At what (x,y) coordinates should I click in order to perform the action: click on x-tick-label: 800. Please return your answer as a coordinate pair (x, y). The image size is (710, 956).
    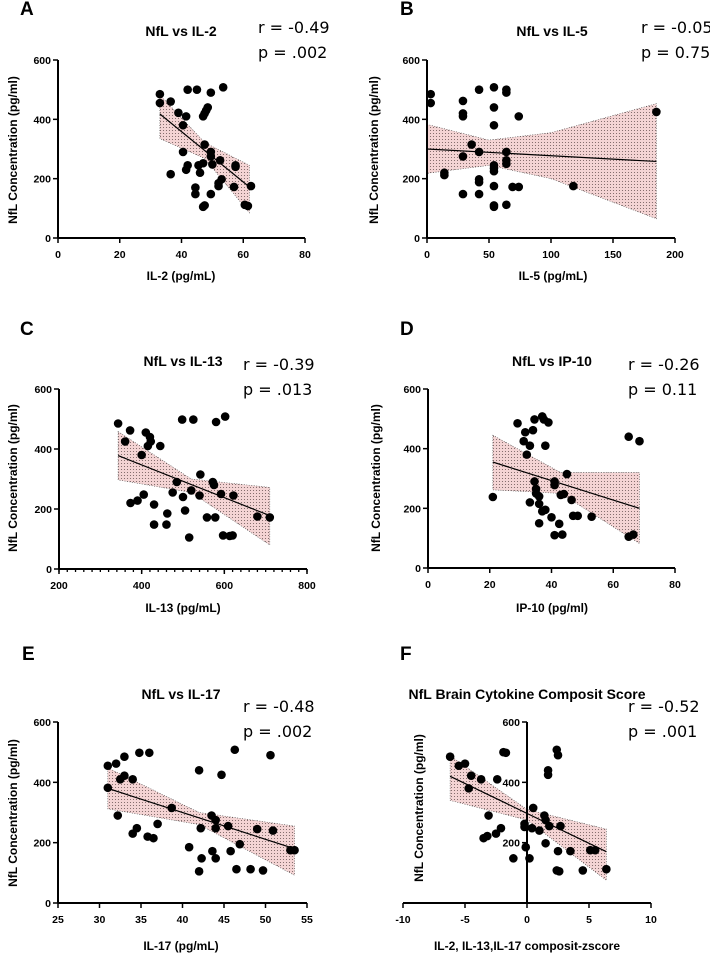
    Looking at the image, I should click on (307, 586).